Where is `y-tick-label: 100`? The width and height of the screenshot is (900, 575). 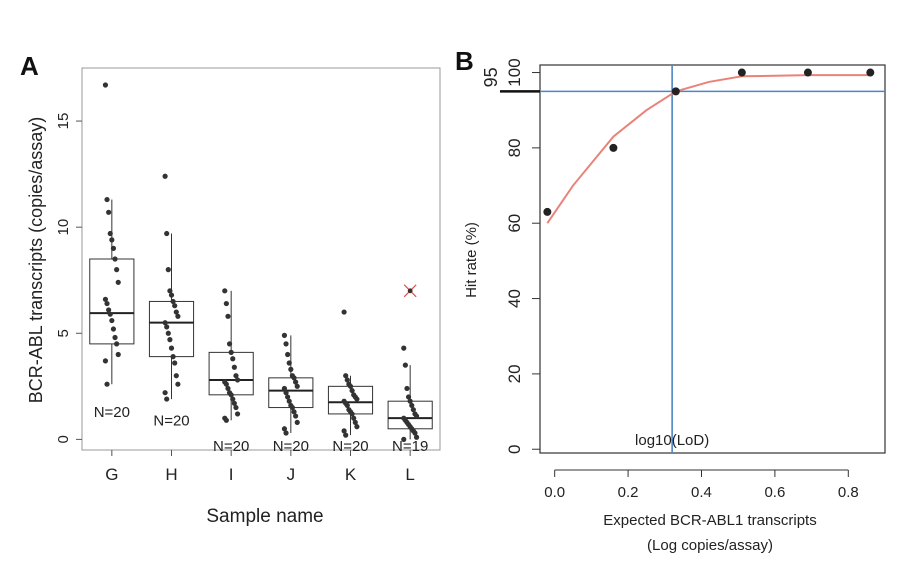
y-tick-label: 100 is located at coordinates (514, 72).